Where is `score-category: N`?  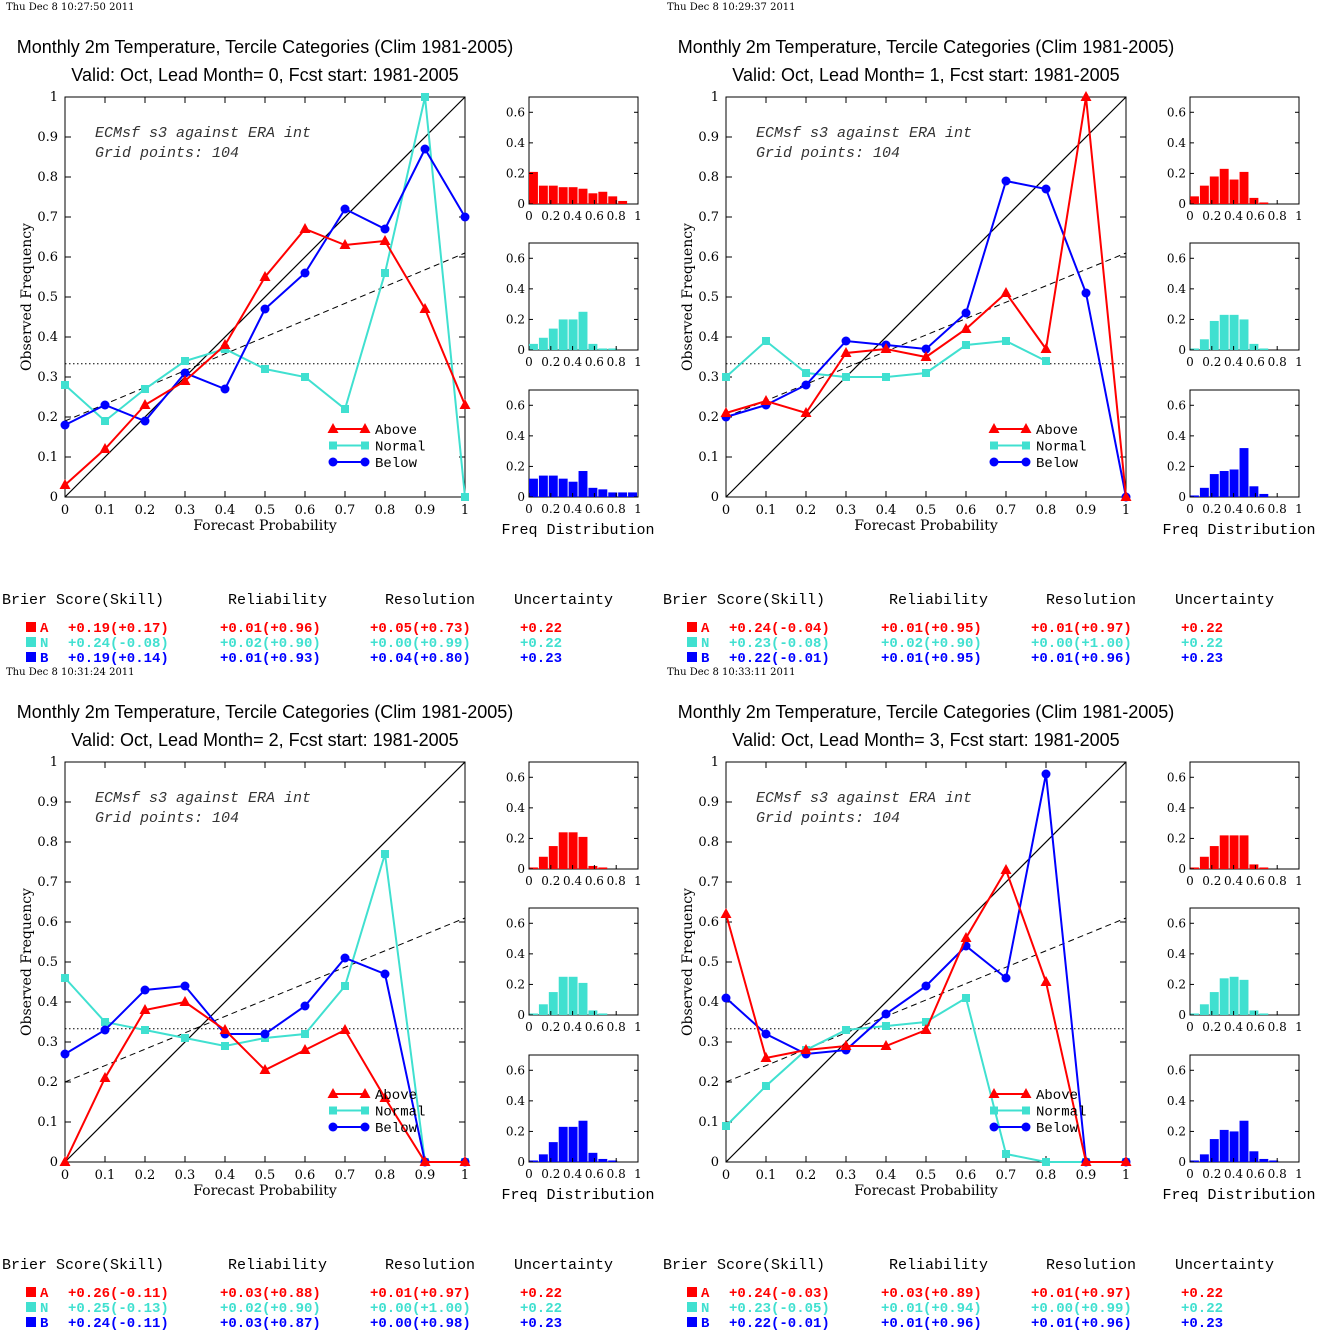
score-category: N is located at coordinates (705, 644).